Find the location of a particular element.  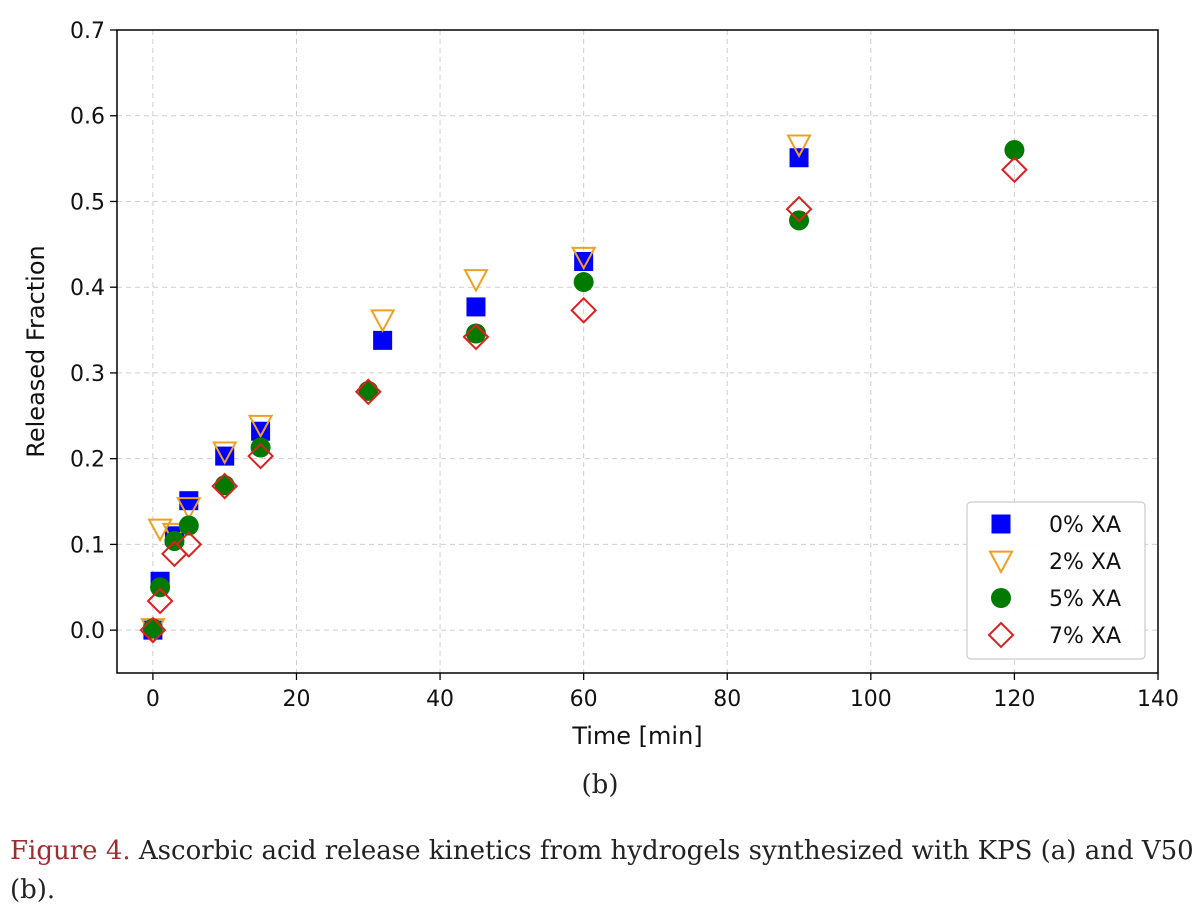

x-tick-label: 100 is located at coordinates (871, 699).